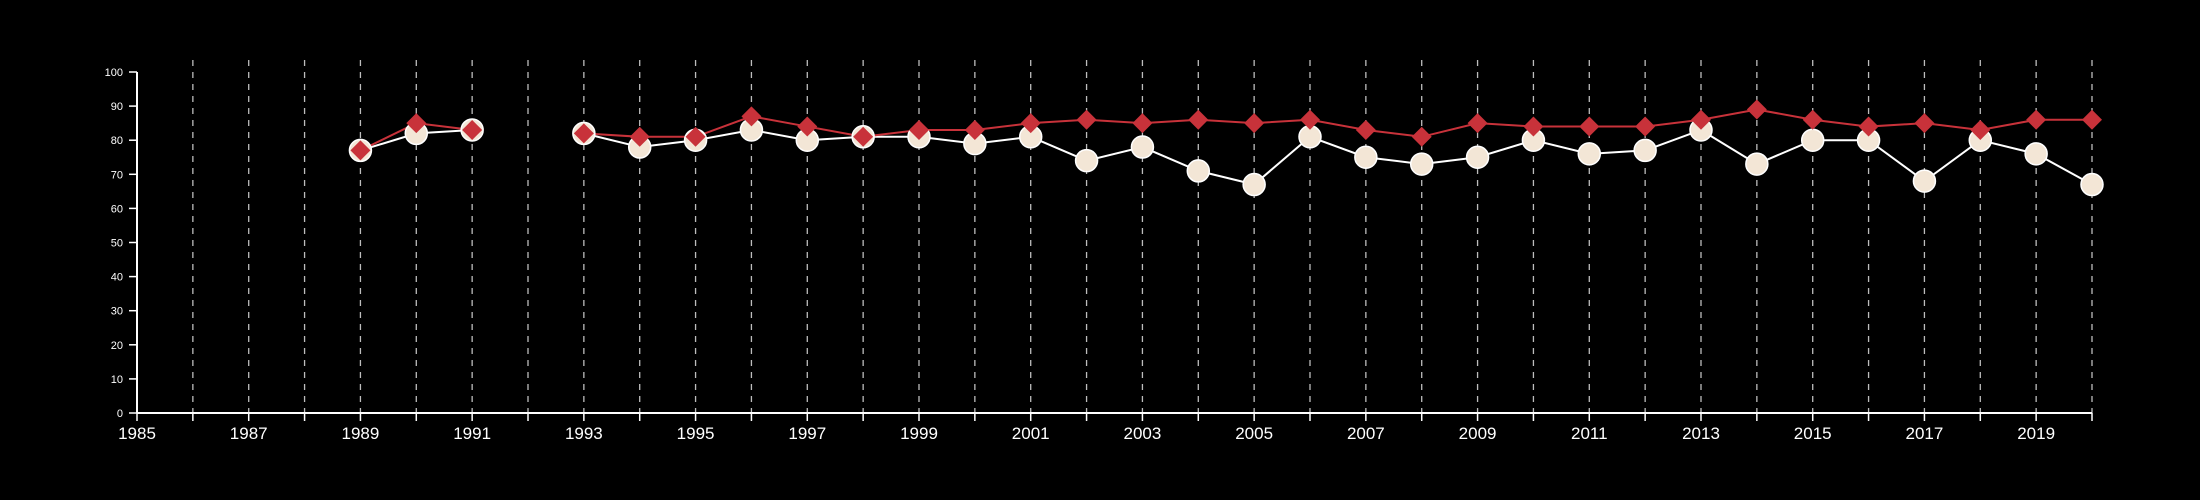 The height and width of the screenshot is (500, 2200). Describe the element at coordinates (807, 433) in the screenshot. I see `x-tick-label-1997: 1997` at that location.